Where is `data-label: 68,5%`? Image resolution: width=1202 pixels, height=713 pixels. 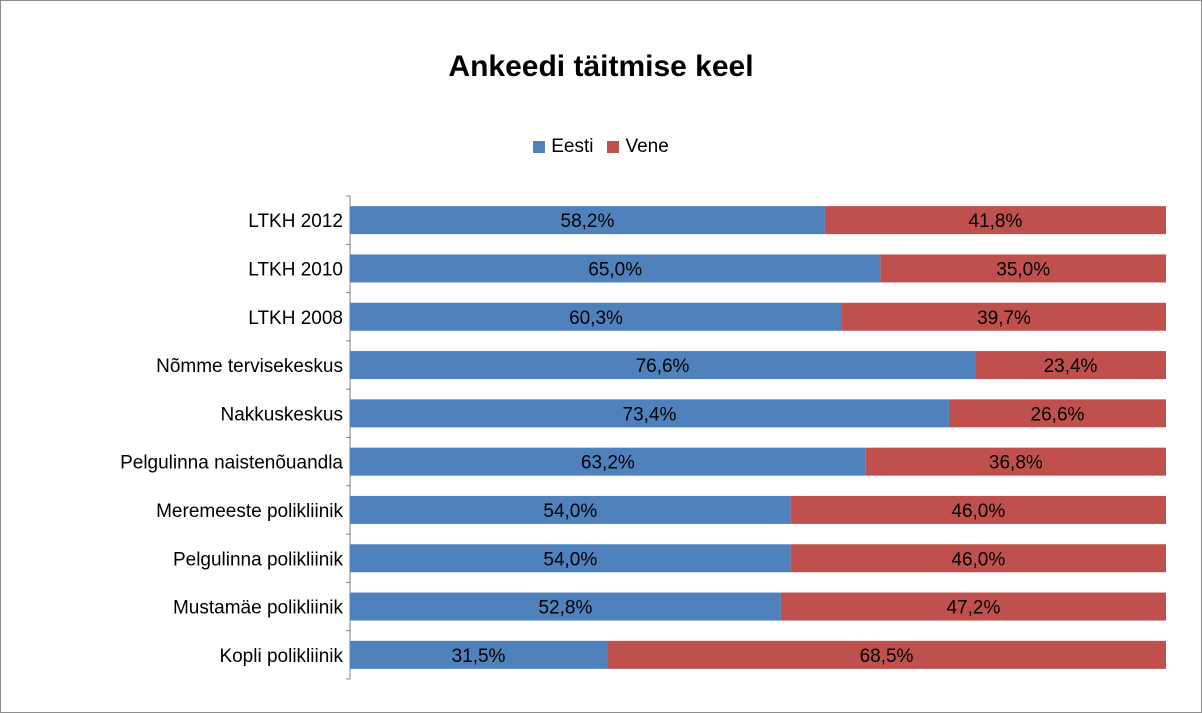 data-label: 68,5% is located at coordinates (887, 656).